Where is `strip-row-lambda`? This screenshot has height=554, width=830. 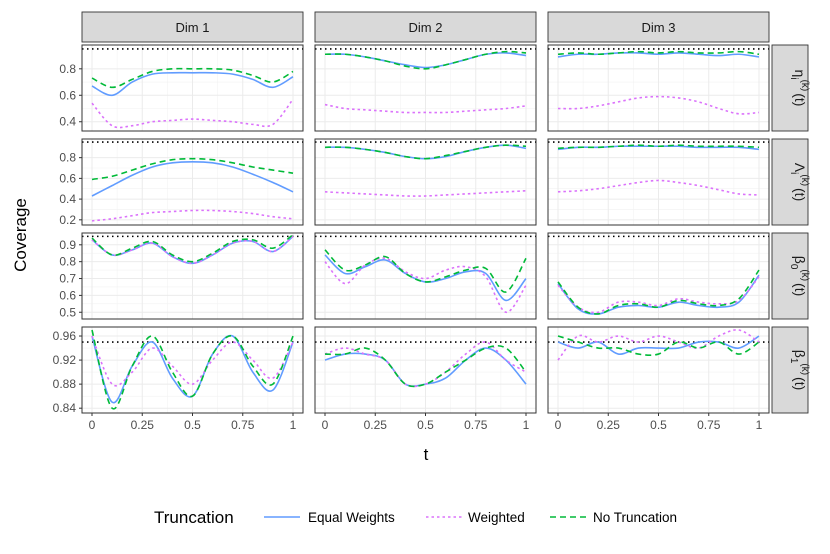 strip-row-lambda is located at coordinates (790, 182).